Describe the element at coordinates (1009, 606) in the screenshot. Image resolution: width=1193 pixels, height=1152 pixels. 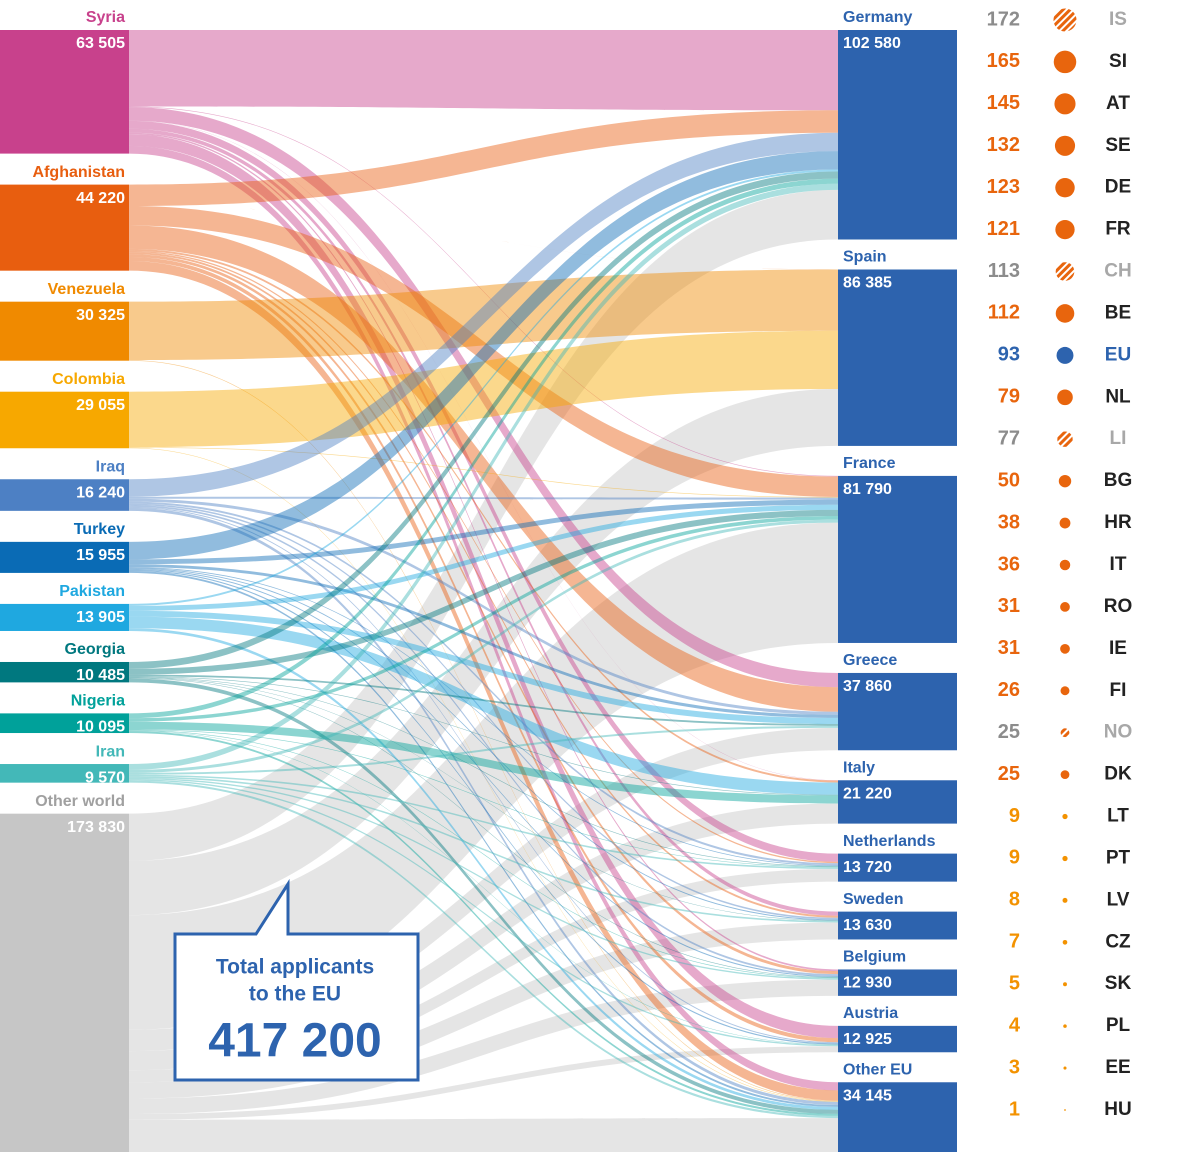
I see `rank-value: 31` at that location.